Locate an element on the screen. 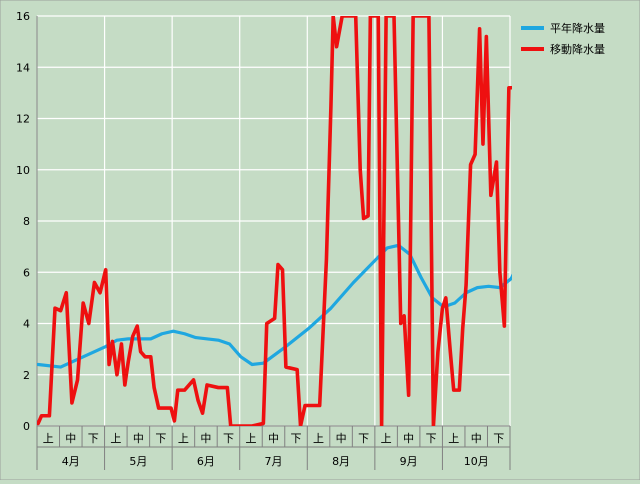  y-axis: 0 2 4 6 8 10 12 14 16 is located at coordinates (27, 221).